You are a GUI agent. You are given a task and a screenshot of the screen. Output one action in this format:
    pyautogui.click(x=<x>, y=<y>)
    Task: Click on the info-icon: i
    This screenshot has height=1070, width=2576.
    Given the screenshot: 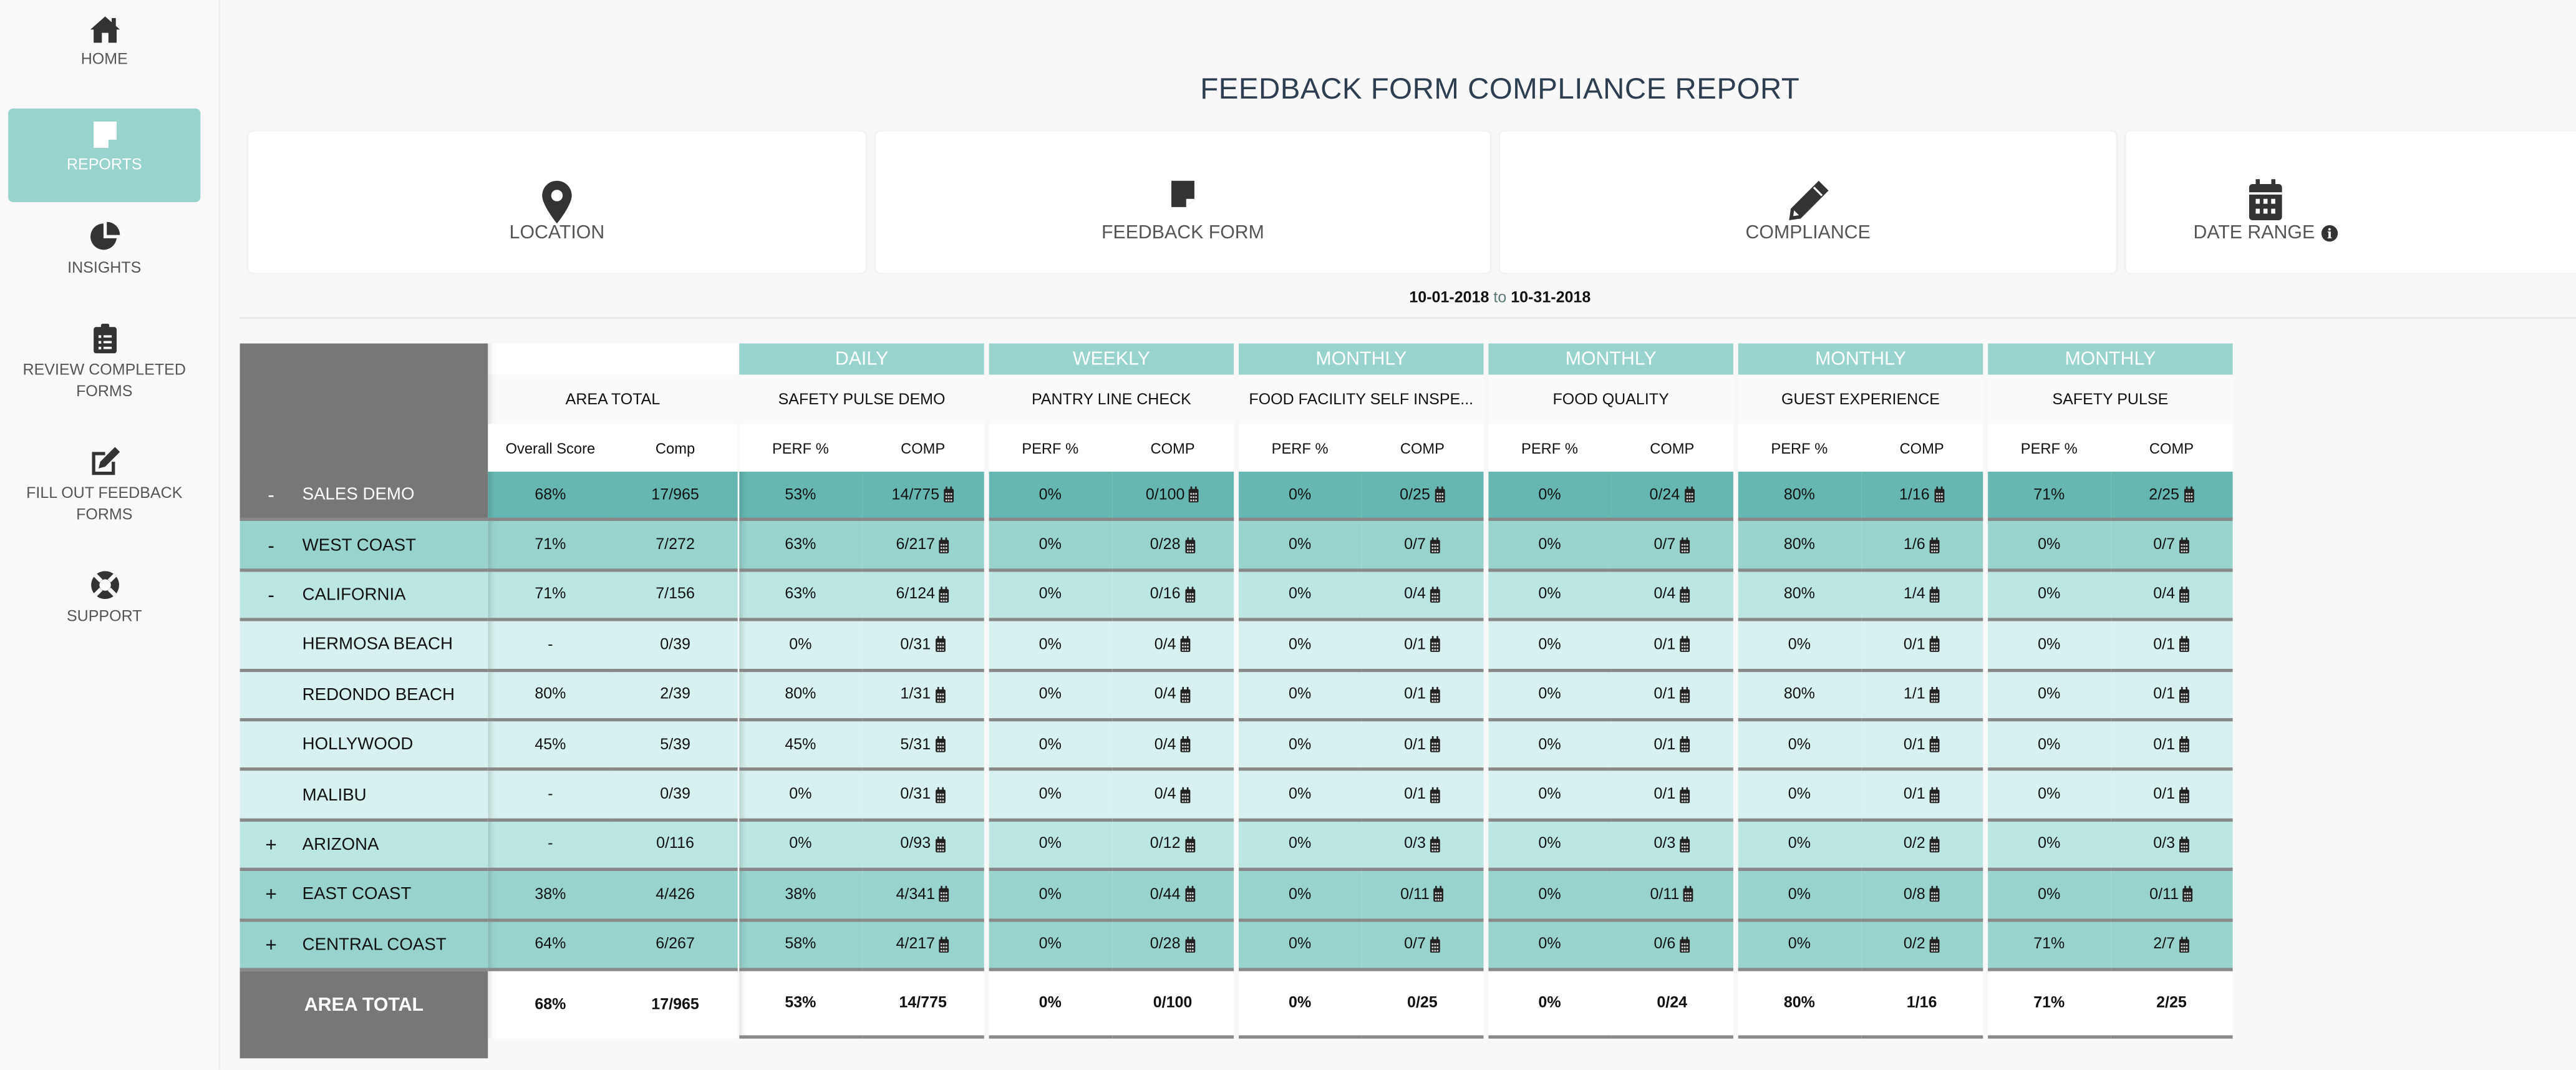 What is the action you would take?
    pyautogui.click(x=2329, y=233)
    